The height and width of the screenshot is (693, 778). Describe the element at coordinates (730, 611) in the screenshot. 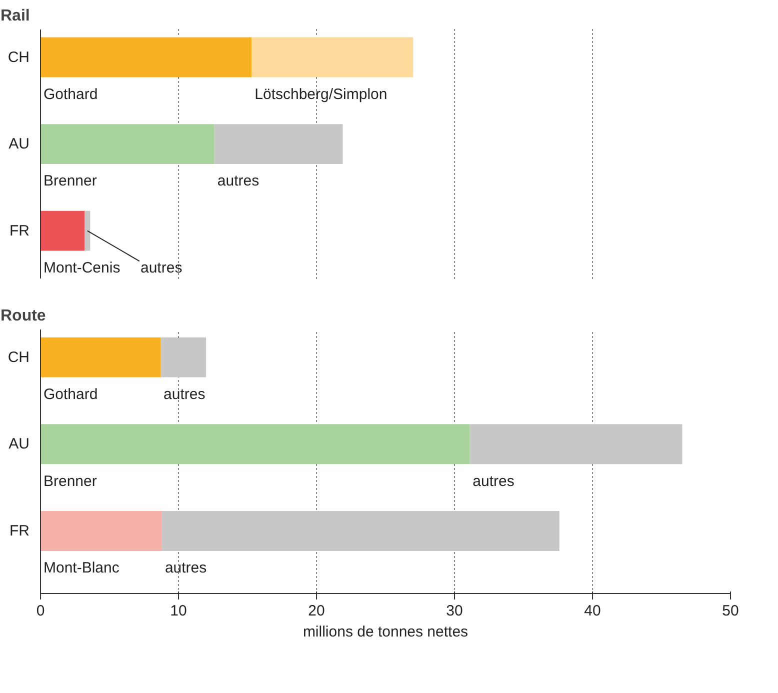

I see `x-tick-label: 50` at that location.